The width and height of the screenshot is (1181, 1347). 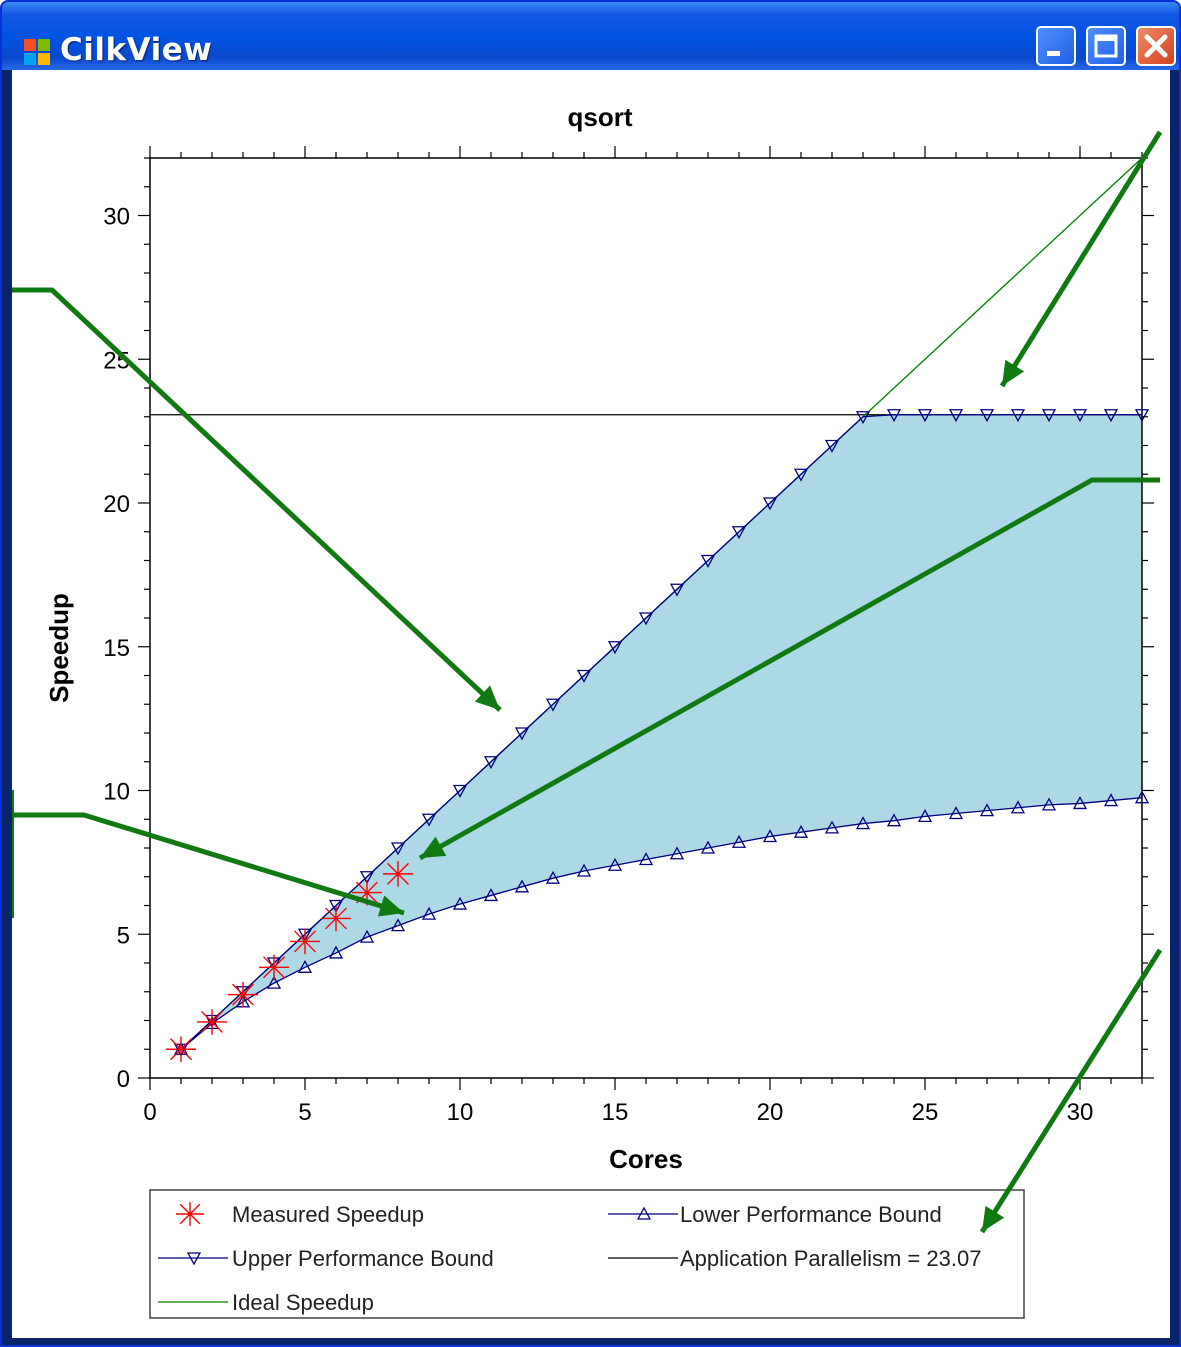 What do you see at coordinates (37, 52) in the screenshot?
I see `windows-app-icon` at bounding box center [37, 52].